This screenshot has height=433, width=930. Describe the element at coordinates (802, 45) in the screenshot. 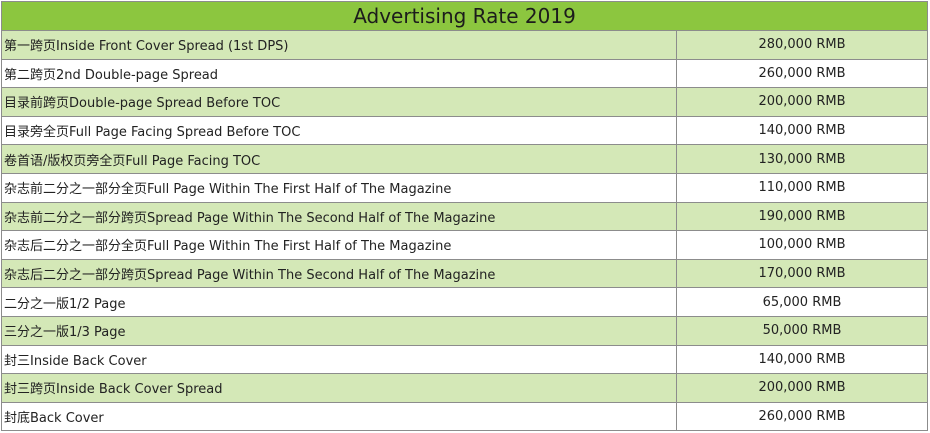

I see `ad-price-cell: 280,000 RMB` at that location.